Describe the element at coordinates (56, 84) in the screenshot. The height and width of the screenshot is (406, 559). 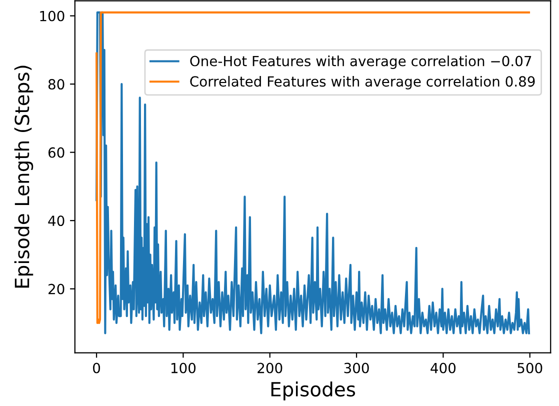
I see `y-tick-label: 80` at that location.